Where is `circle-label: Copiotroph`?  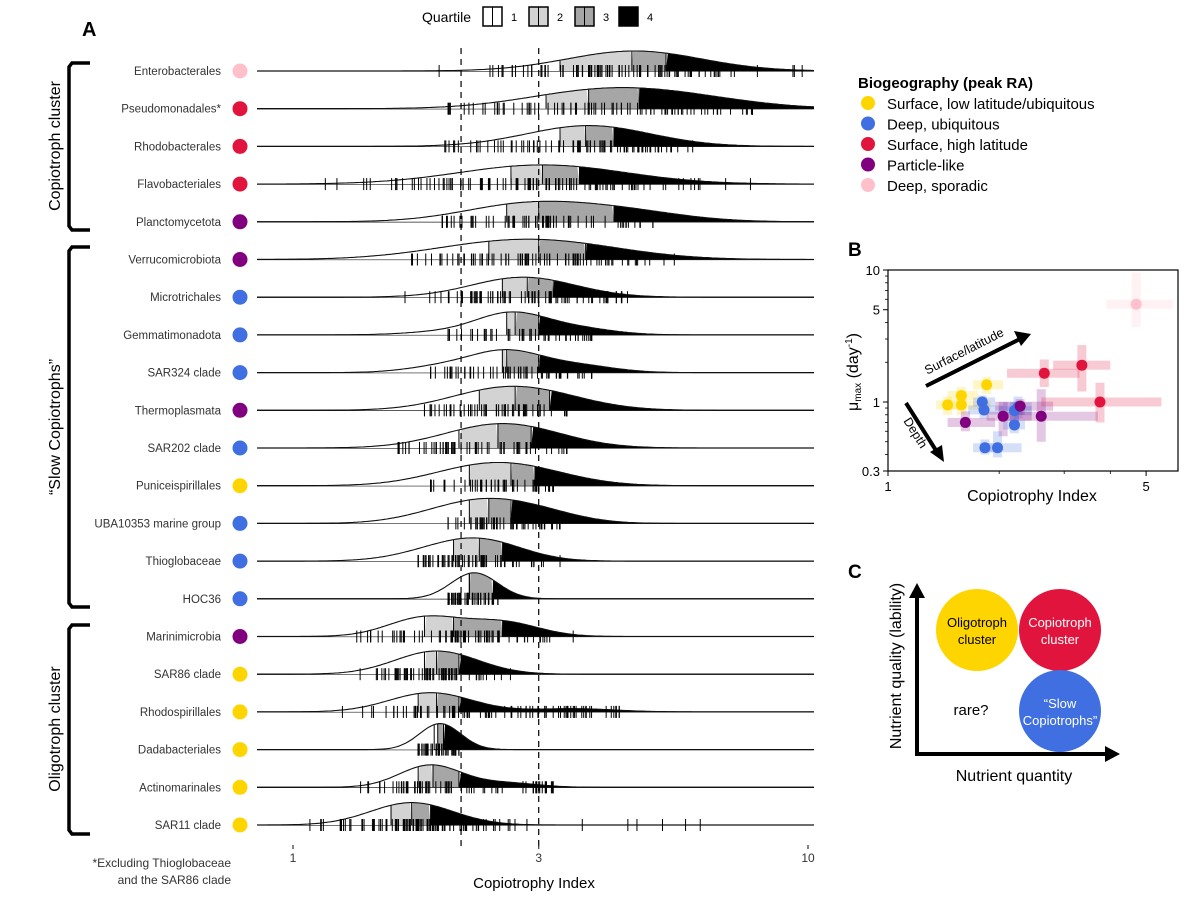 circle-label: Copiotroph is located at coordinates (1060, 622).